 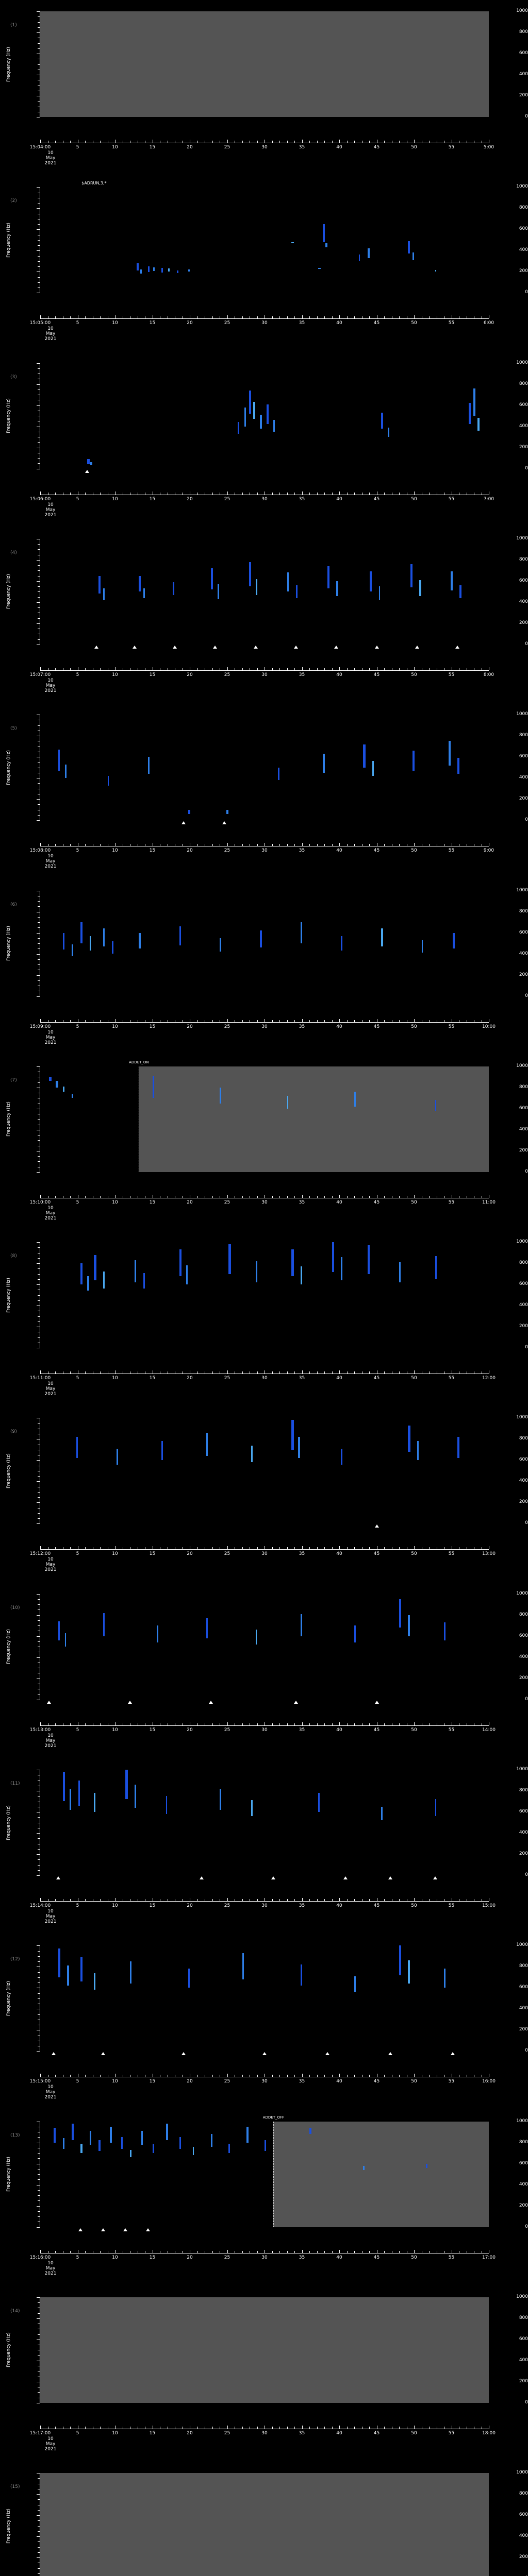 I want to click on y-axis-title-text: Frequency (Hz), so click(x=8, y=2174).